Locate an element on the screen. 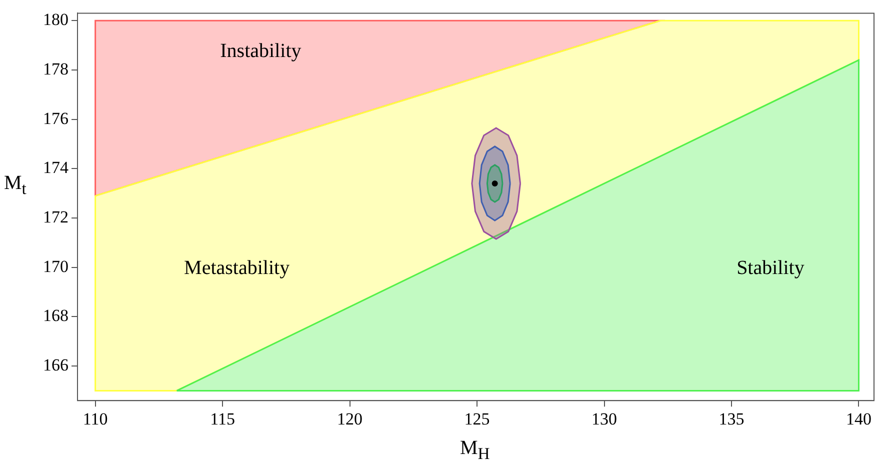 The width and height of the screenshot is (879, 467). x-tick-label: 135 is located at coordinates (731, 418).